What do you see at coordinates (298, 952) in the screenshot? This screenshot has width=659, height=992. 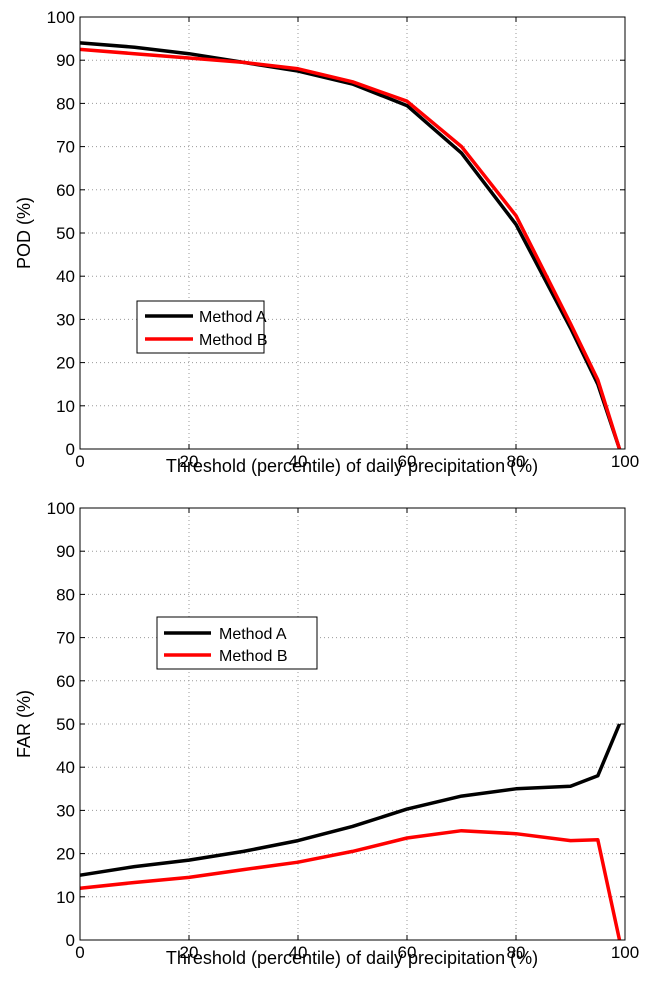 I see `far-x-tick-label: 40` at bounding box center [298, 952].